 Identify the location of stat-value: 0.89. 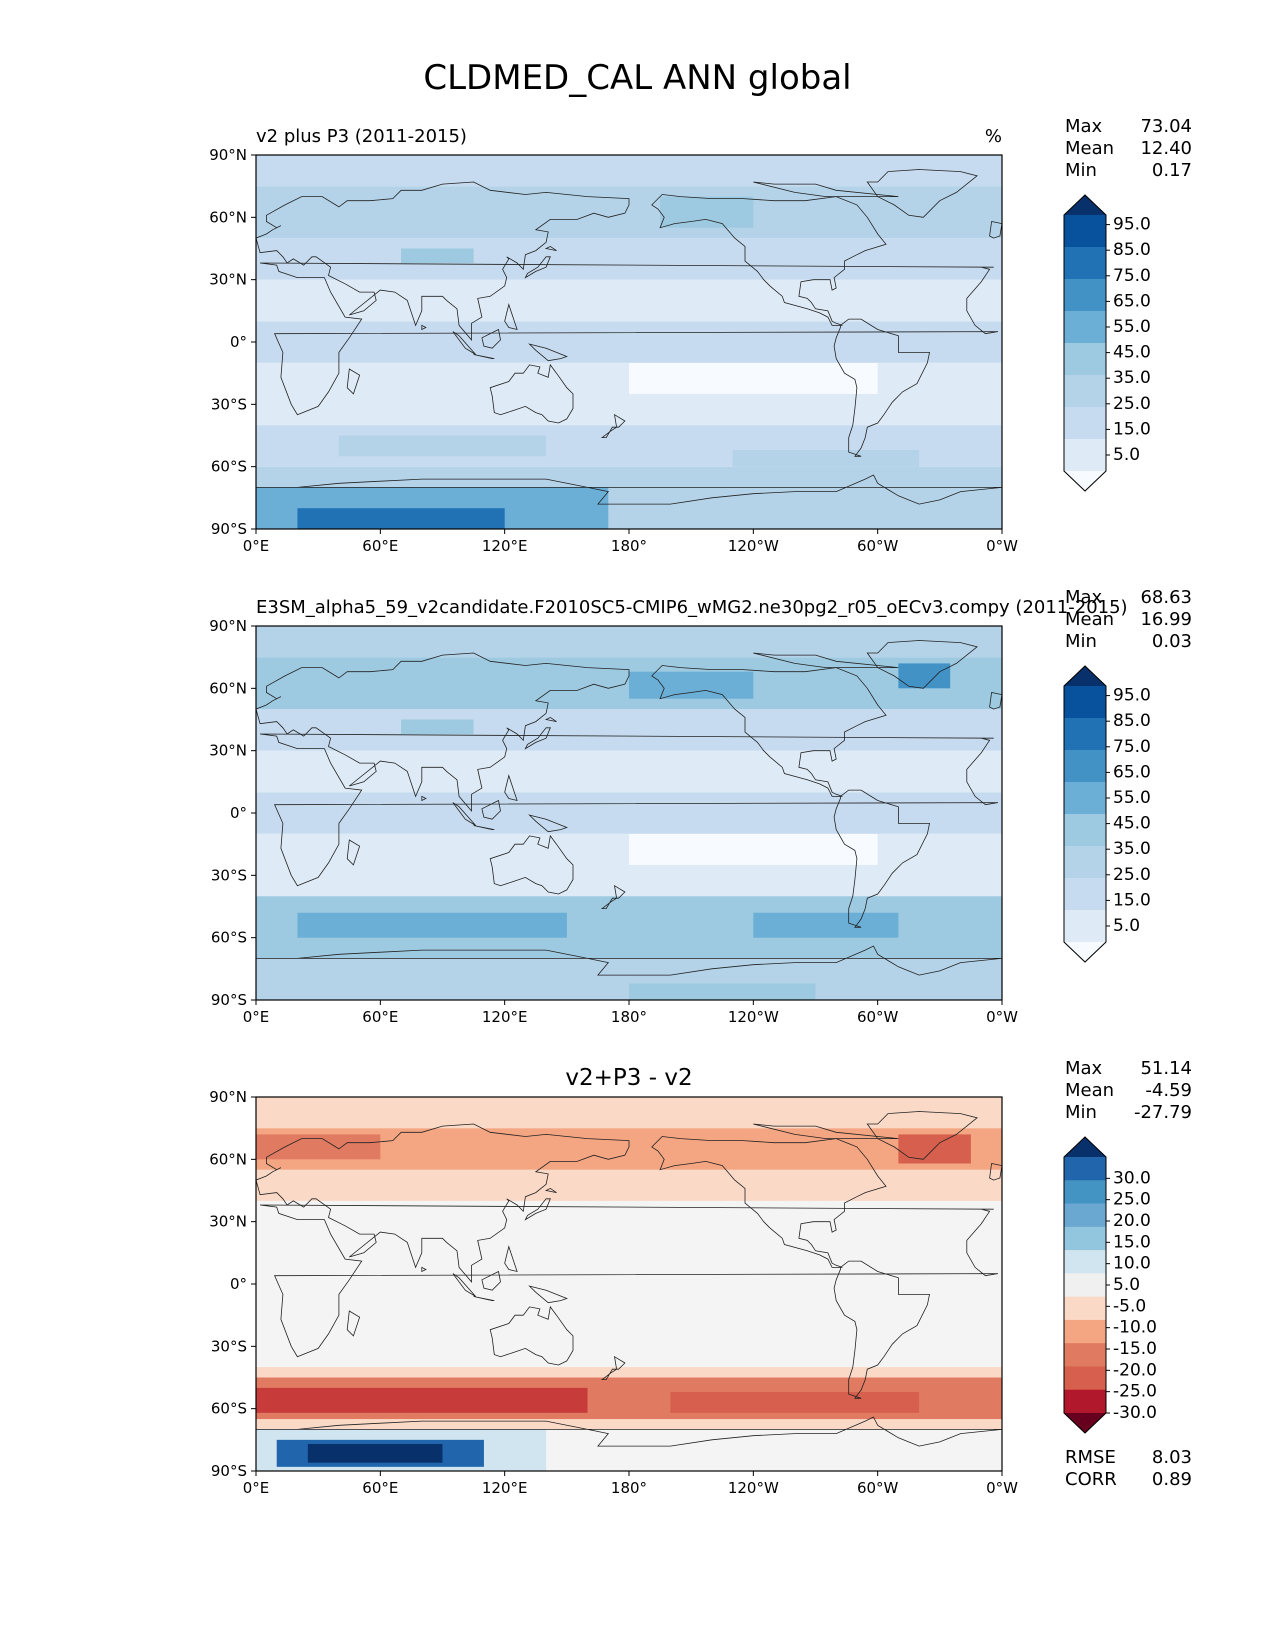
(1172, 1479).